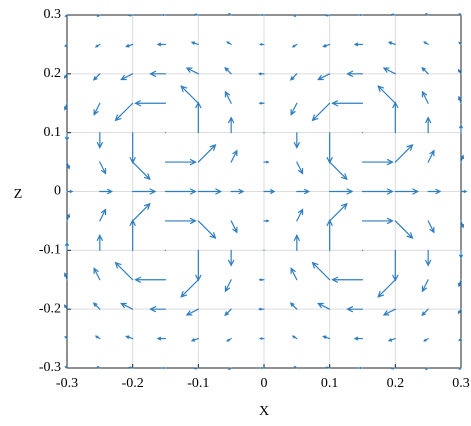 This screenshot has height=426, width=471. What do you see at coordinates (67, 383) in the screenshot?
I see `x-tick-label: -0.3` at bounding box center [67, 383].